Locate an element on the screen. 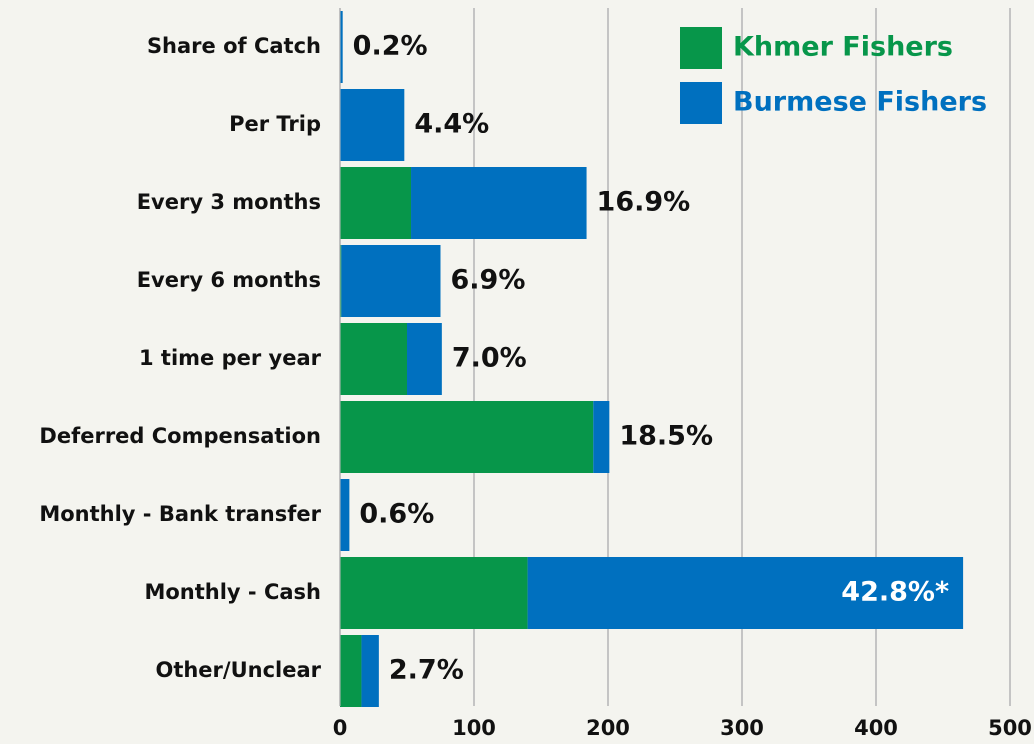  bar-label: 16.9% is located at coordinates (644, 202).